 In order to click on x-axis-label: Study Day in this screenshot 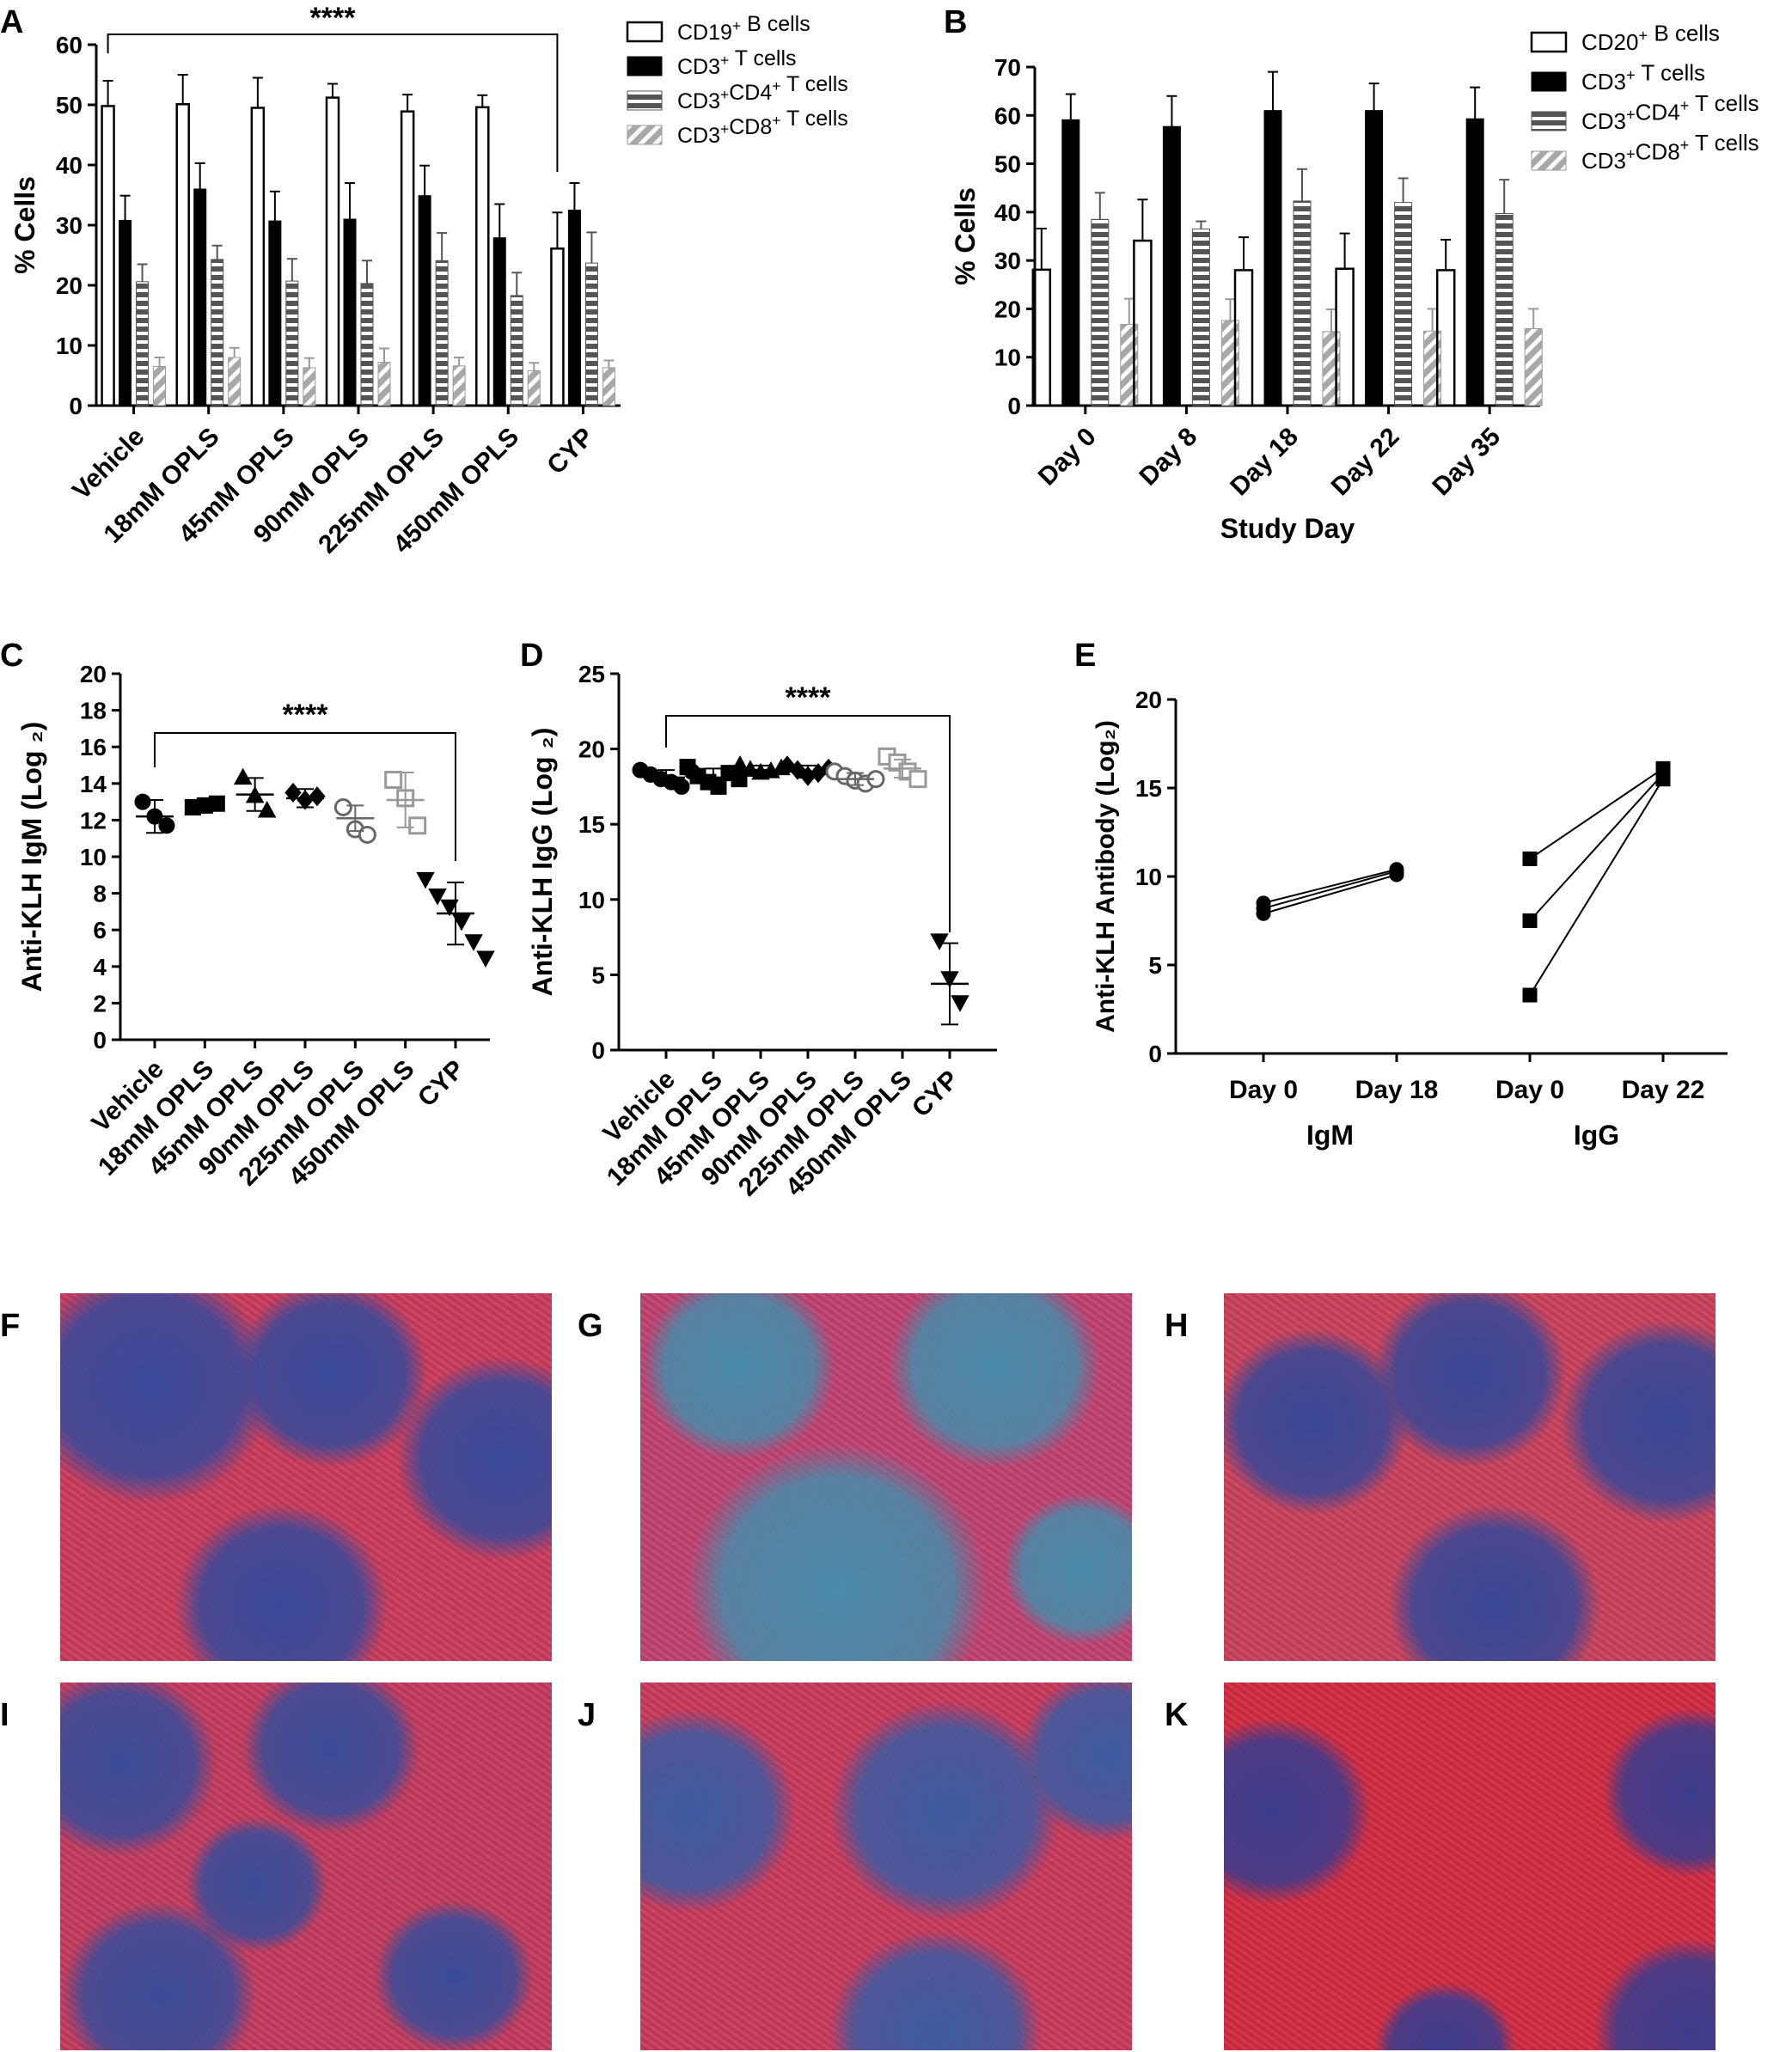, I will do `click(1287, 528)`.